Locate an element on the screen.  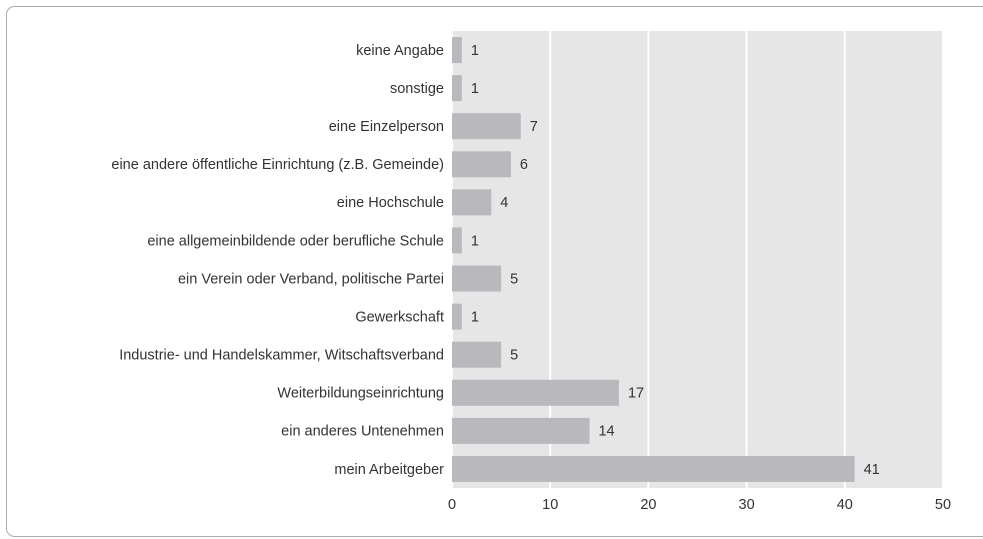
y-tick-label: eine Einzelperson is located at coordinates (386, 127).